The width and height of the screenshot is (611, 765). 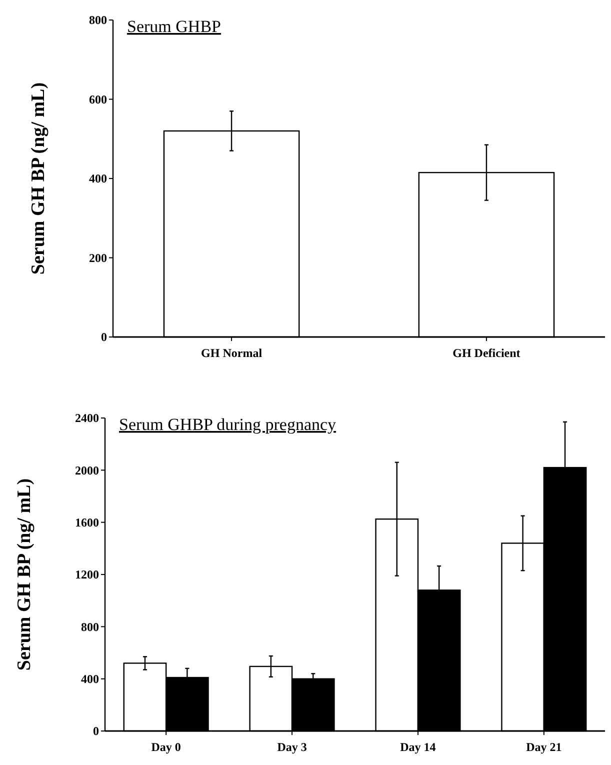 What do you see at coordinates (87, 470) in the screenshot?
I see `y-tick-label: 2000` at bounding box center [87, 470].